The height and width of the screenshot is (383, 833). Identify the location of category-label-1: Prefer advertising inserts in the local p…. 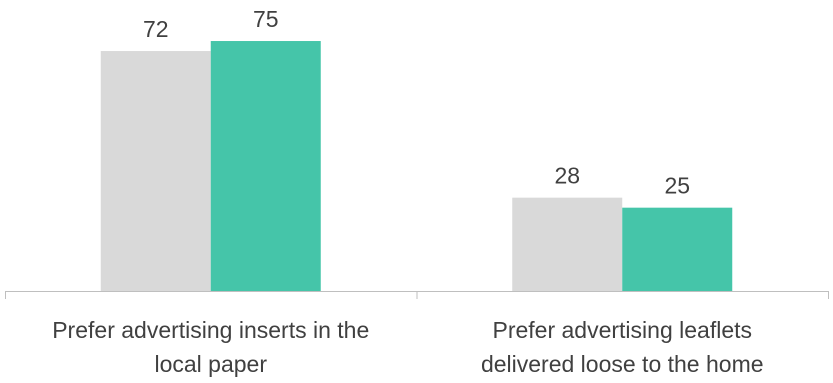
(210, 347).